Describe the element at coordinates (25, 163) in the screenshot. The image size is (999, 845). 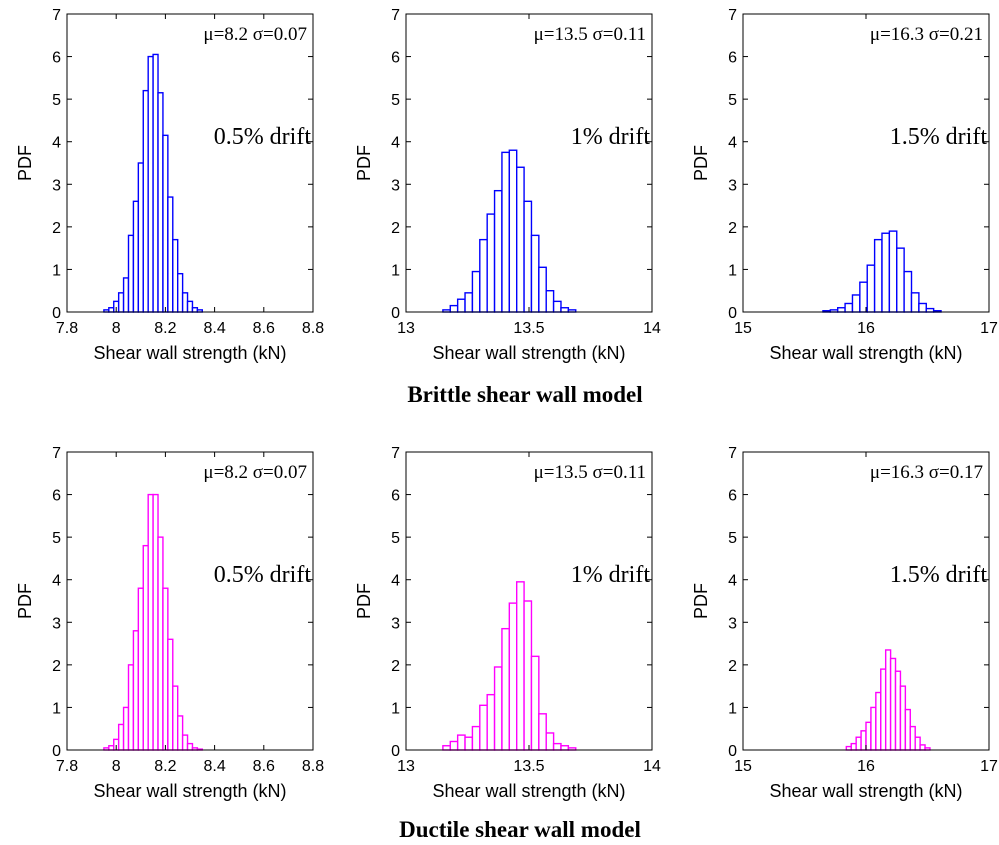
I see `y-axis-label: PDF` at that location.